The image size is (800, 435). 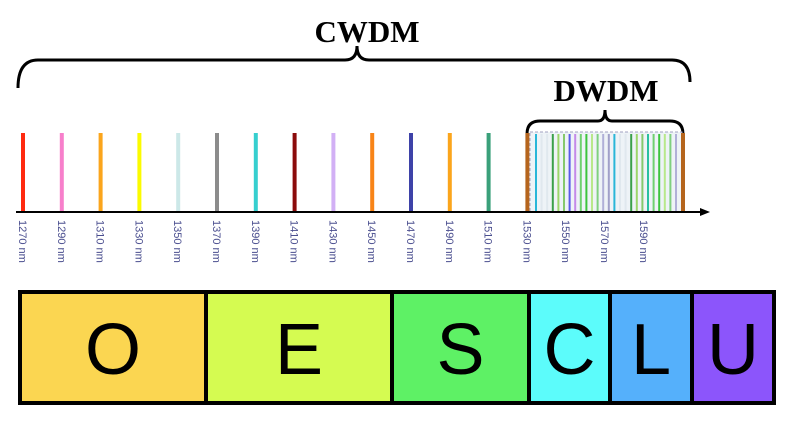 I want to click on wavelength-label: 1390 nm, so click(x=255, y=241).